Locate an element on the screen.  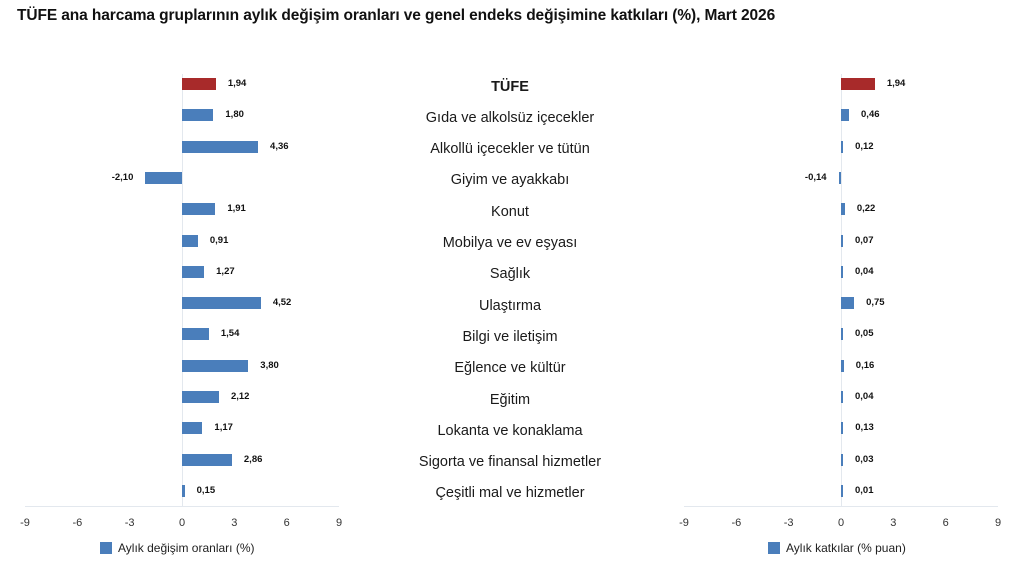
value-label: 1,54 is located at coordinates (230, 334).